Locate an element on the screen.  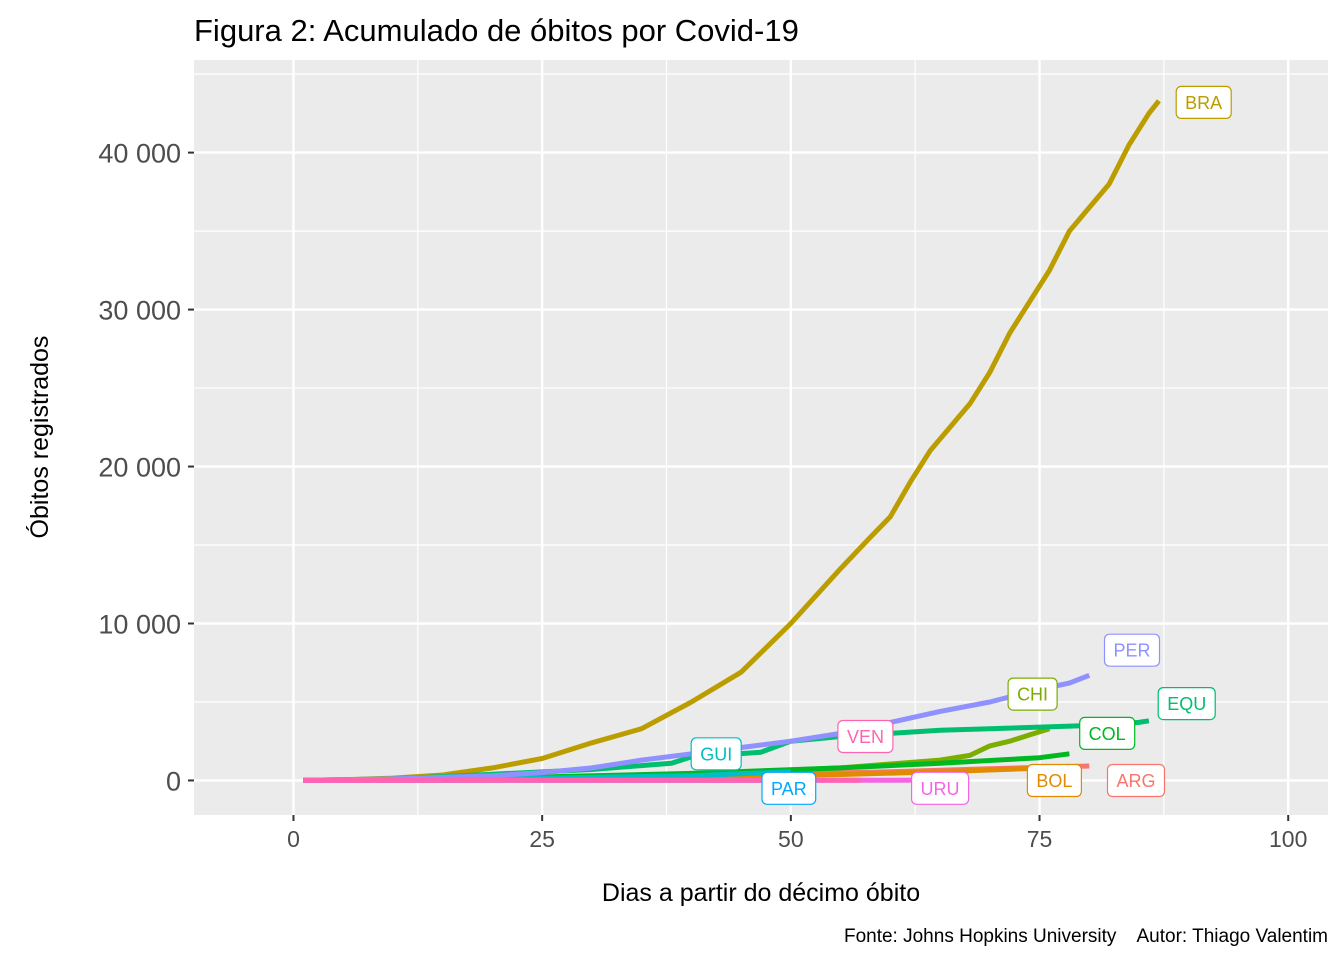
series-label-text: VEN is located at coordinates (865, 737).